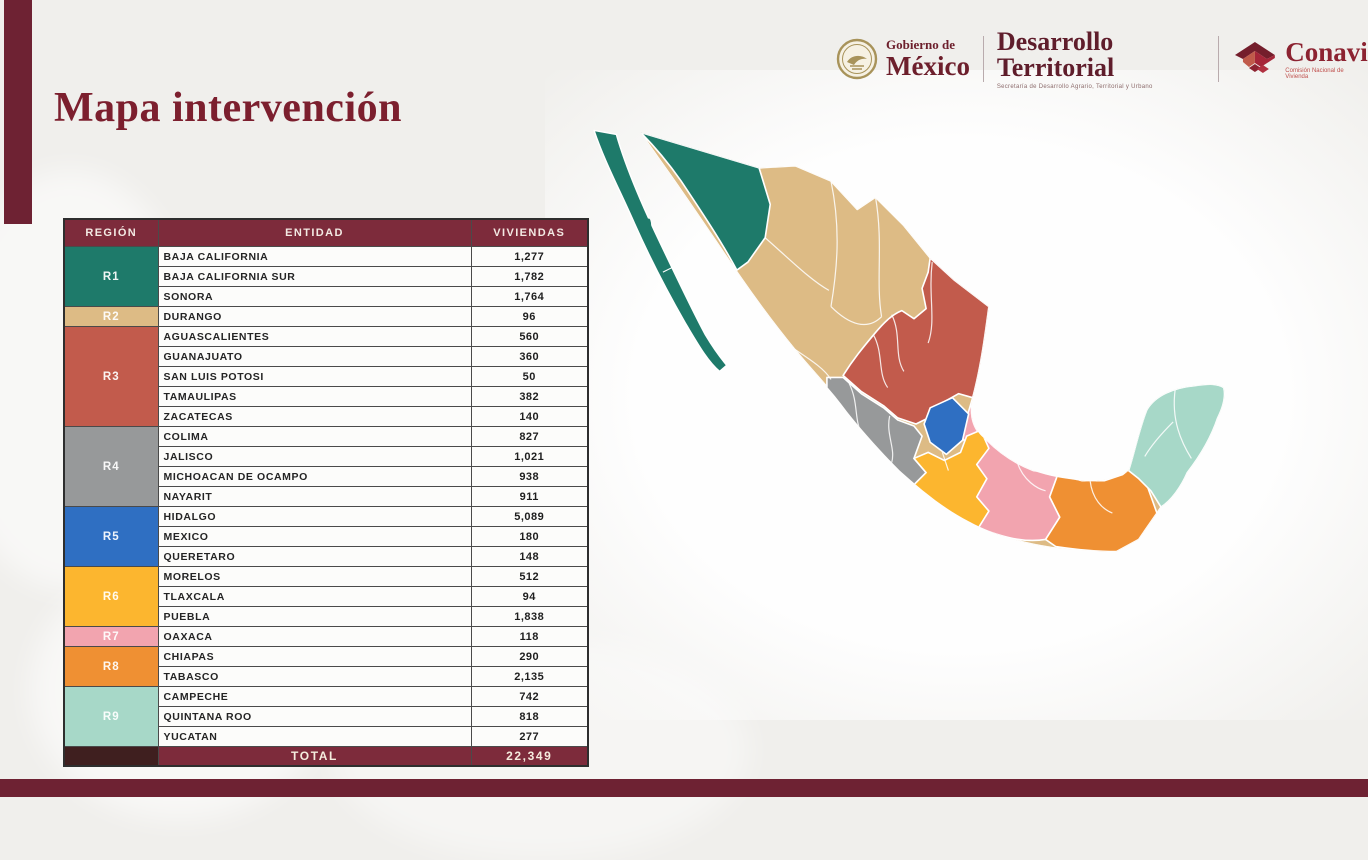 This screenshot has width=1368, height=860. Describe the element at coordinates (111, 596) in the screenshot. I see `region-cell-r6: R6` at that location.